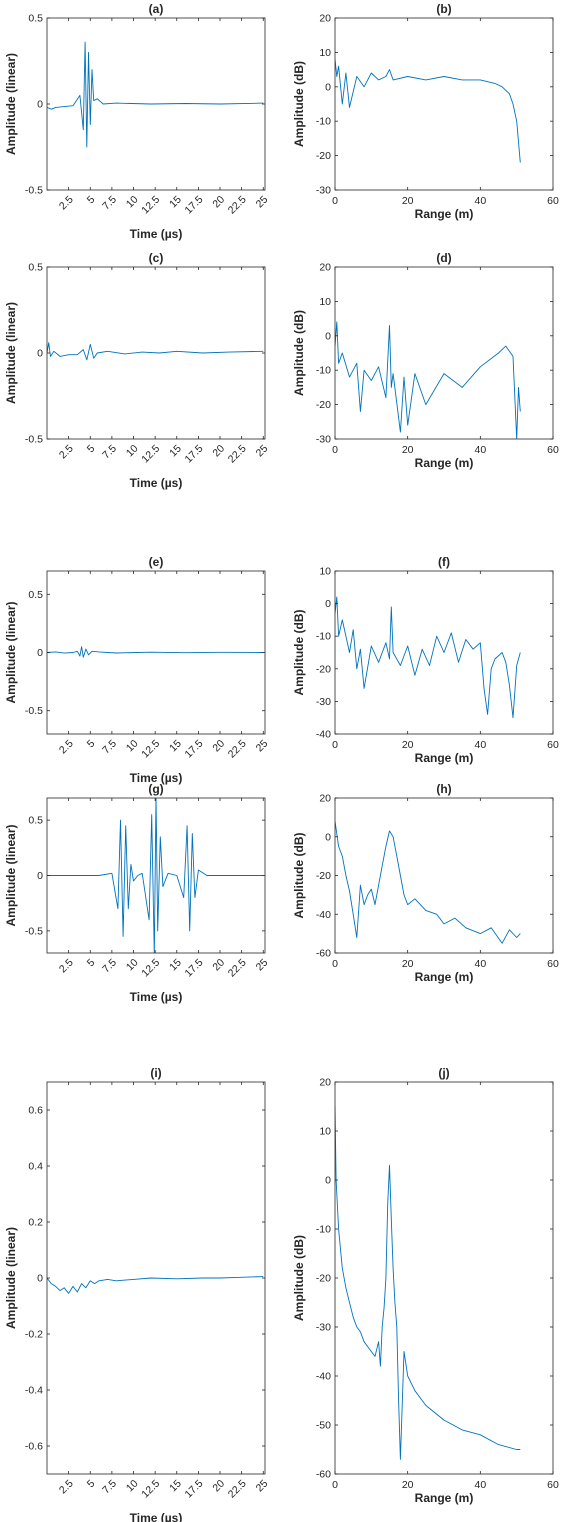  Describe the element at coordinates (553, 201) in the screenshot. I see `chart-1-xtick-label: 60` at that location.